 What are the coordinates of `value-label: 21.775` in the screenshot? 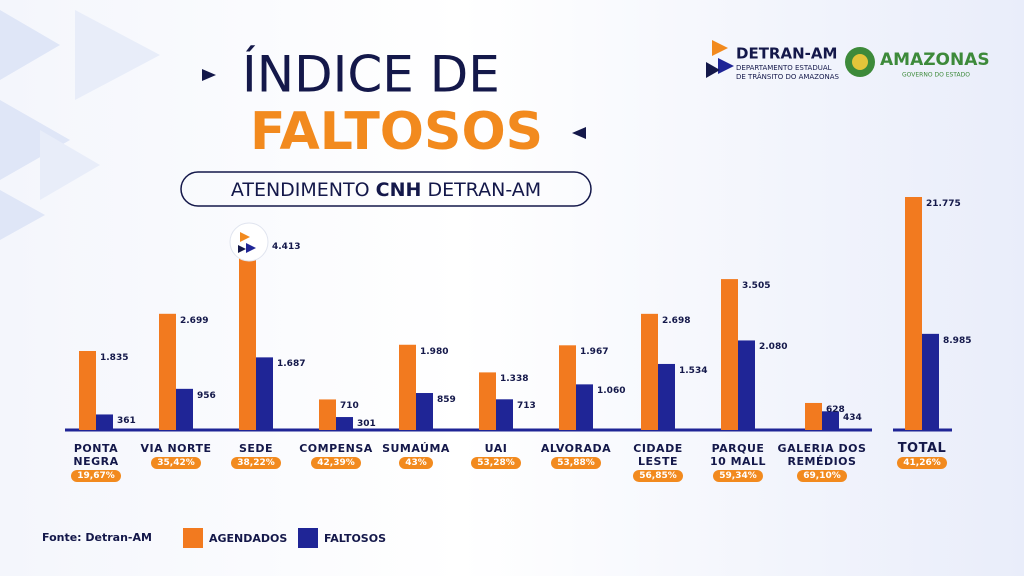 It's located at (943, 204).